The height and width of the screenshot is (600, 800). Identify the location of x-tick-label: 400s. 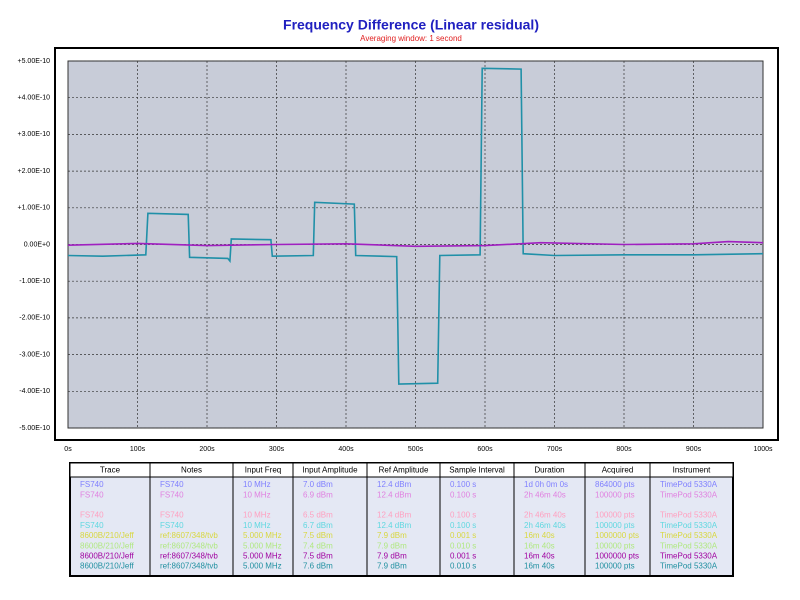
(346, 449).